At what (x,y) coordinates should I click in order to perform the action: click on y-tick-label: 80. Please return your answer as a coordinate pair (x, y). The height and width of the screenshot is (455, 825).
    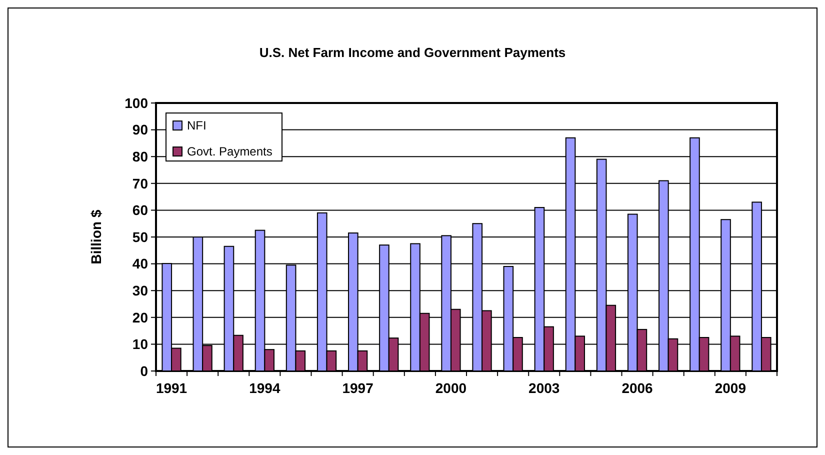
    Looking at the image, I should click on (140, 156).